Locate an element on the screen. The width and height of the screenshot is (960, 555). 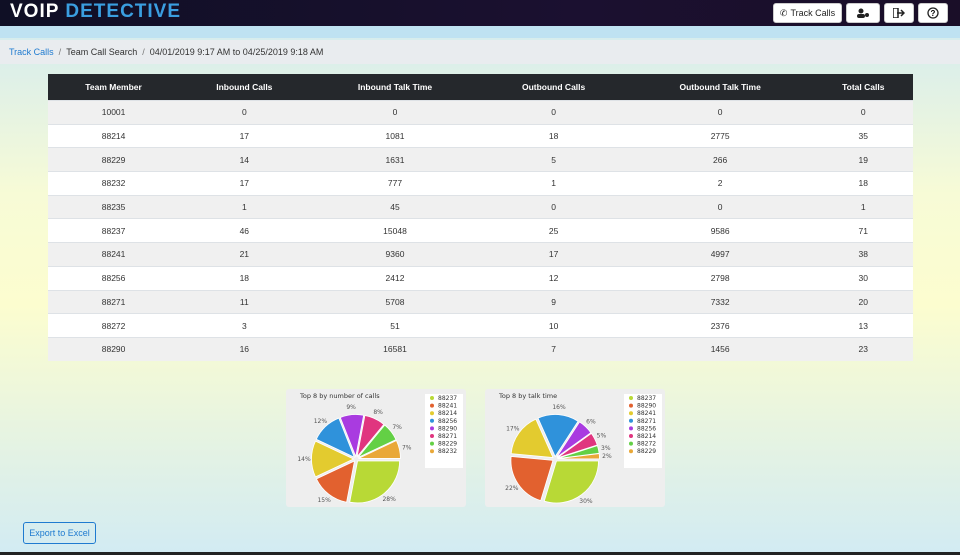
export-button: Export to Excel is located at coordinates (59, 533).